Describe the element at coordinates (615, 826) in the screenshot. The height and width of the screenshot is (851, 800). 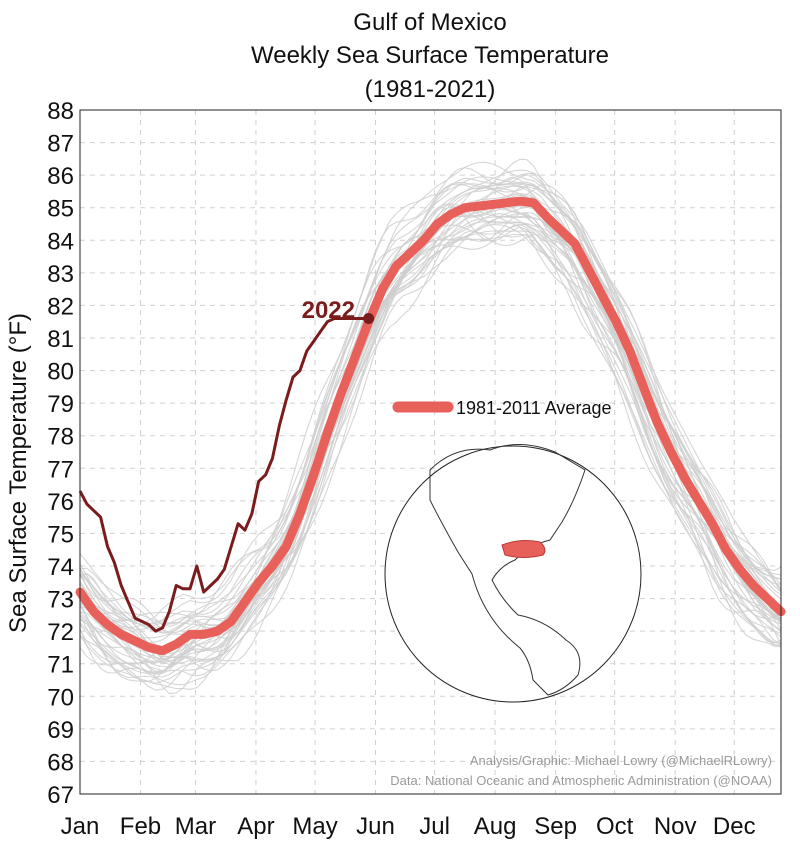
I see `x-tick-label: Oct` at that location.